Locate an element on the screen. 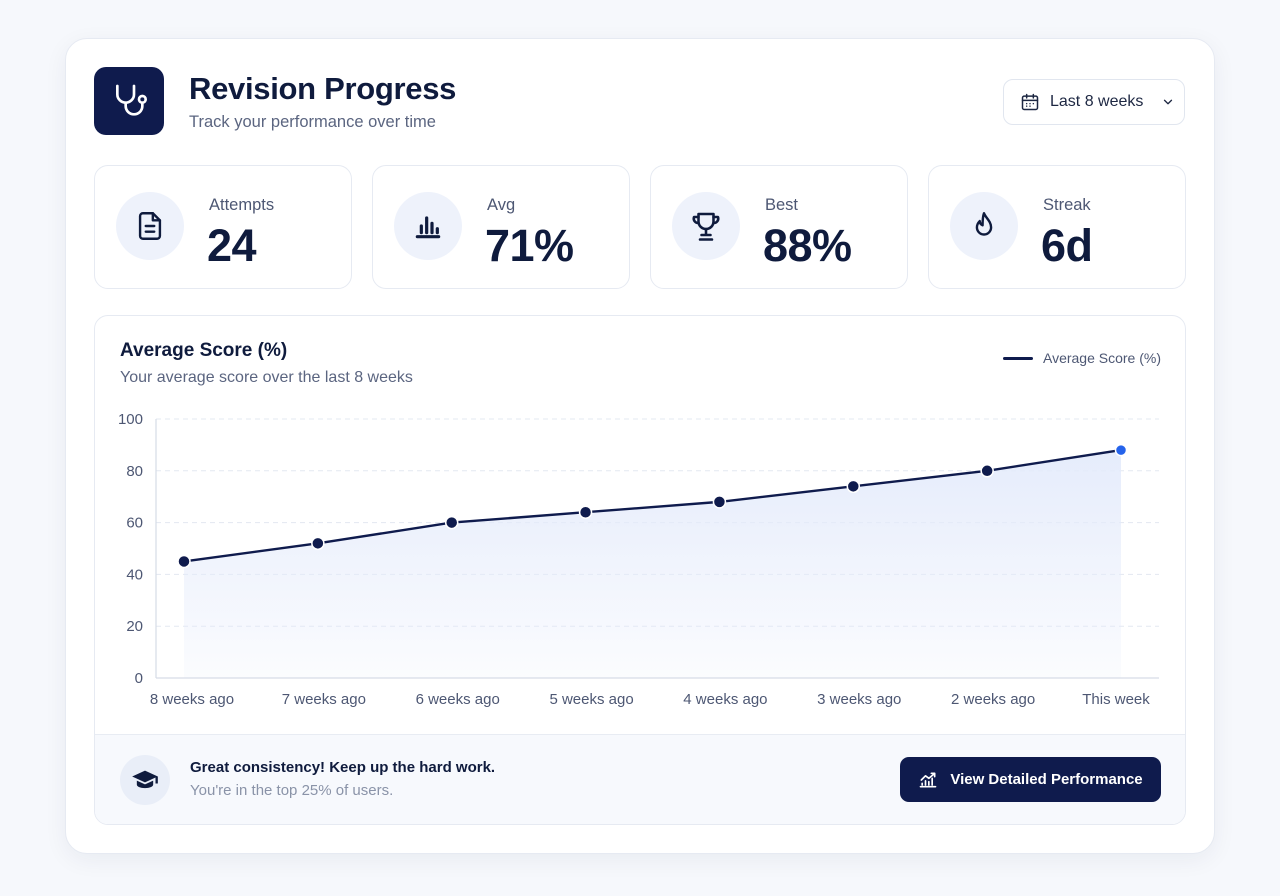 This screenshot has height=896, width=1280. legend-label: Average Score (%) is located at coordinates (1101, 358).